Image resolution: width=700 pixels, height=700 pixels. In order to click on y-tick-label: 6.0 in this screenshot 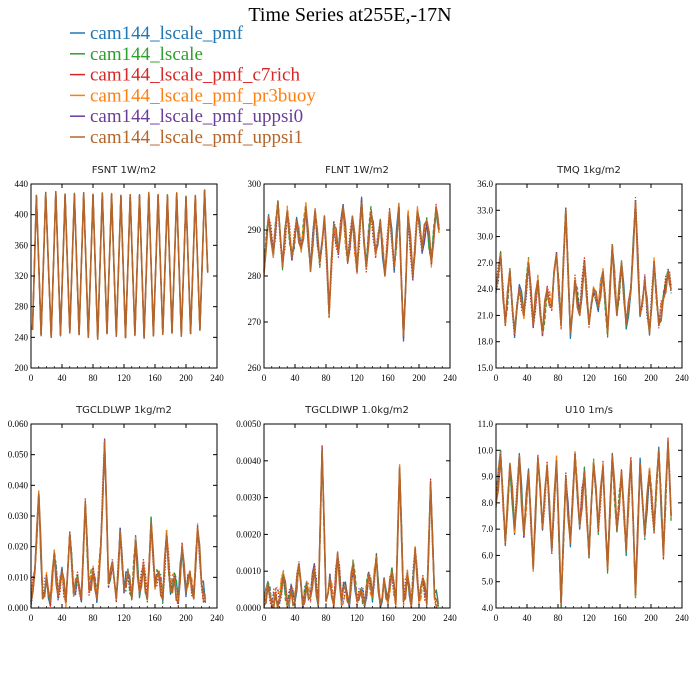, I will do `click(488, 555)`.